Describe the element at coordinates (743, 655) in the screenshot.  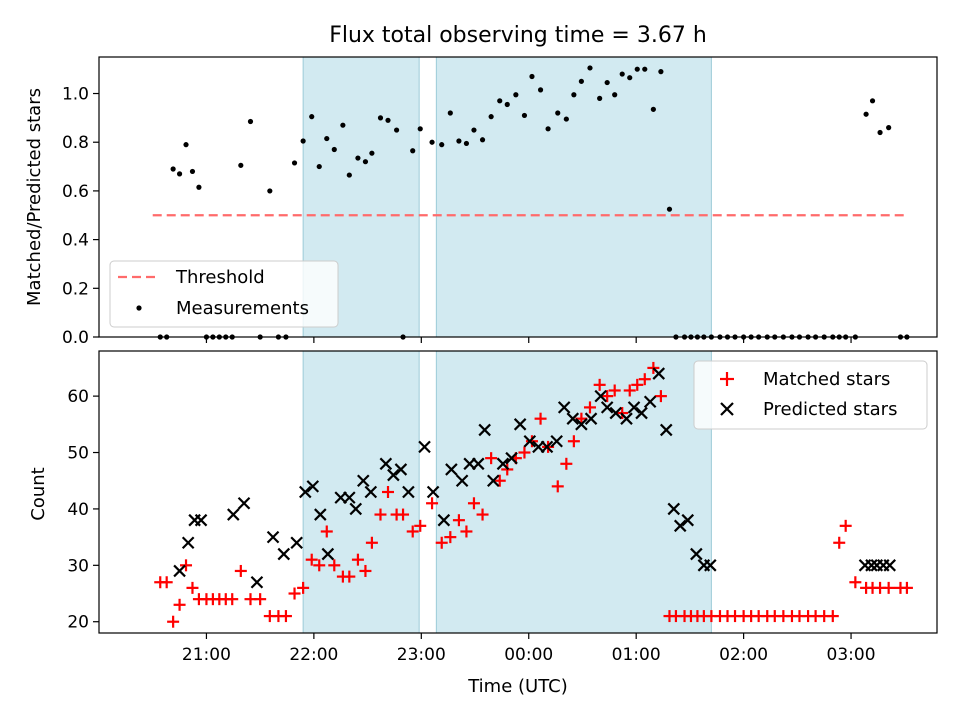
I see `x-tick-label: 02:00` at that location.